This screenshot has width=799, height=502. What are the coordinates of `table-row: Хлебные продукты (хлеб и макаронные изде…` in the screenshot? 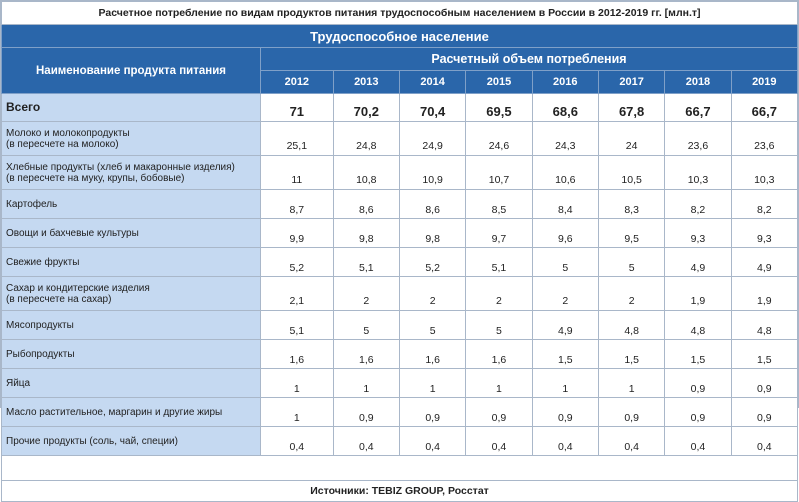 It's located at (400, 172).